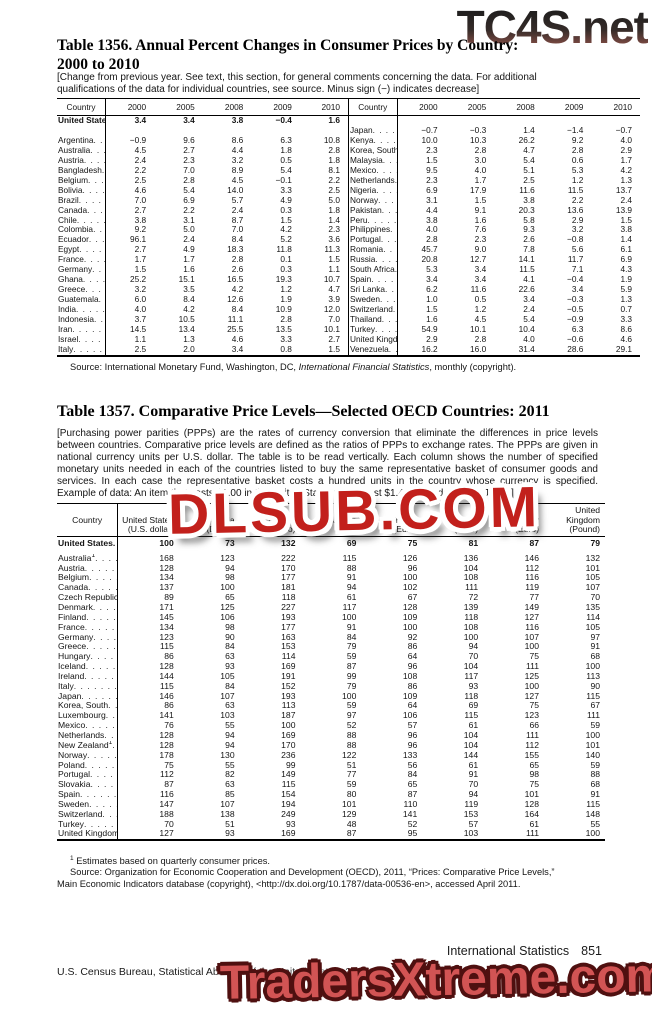 The height and width of the screenshot is (1024, 652). Describe the element at coordinates (189, 249) in the screenshot. I see `value-cell: 4.9` at that location.